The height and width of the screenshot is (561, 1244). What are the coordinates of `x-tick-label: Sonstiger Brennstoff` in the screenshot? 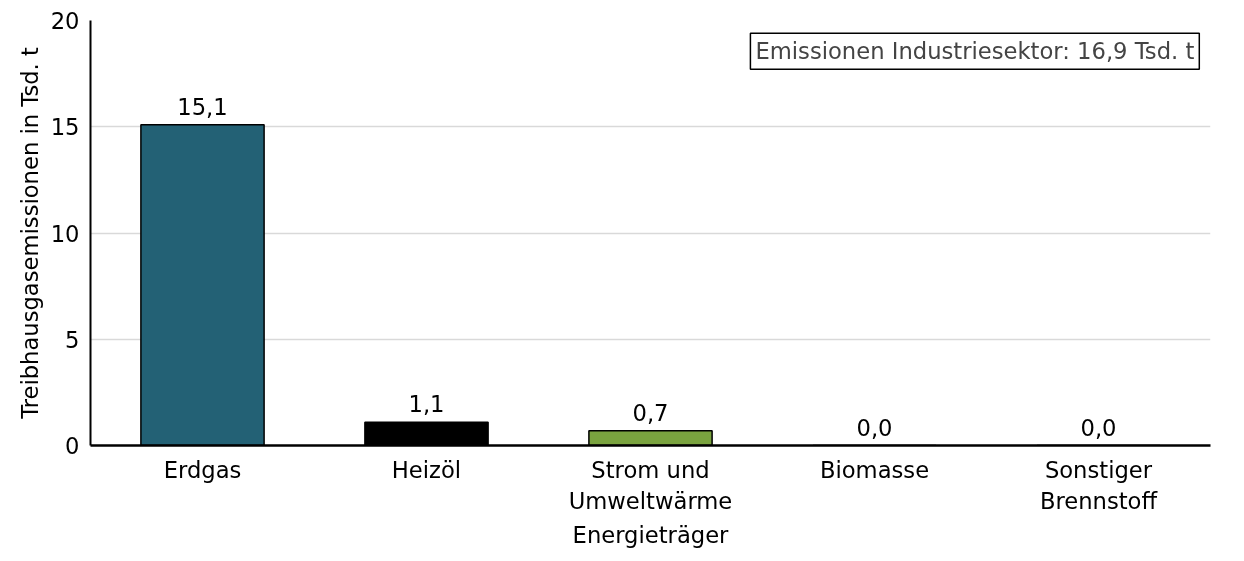 It's located at (1099, 485).